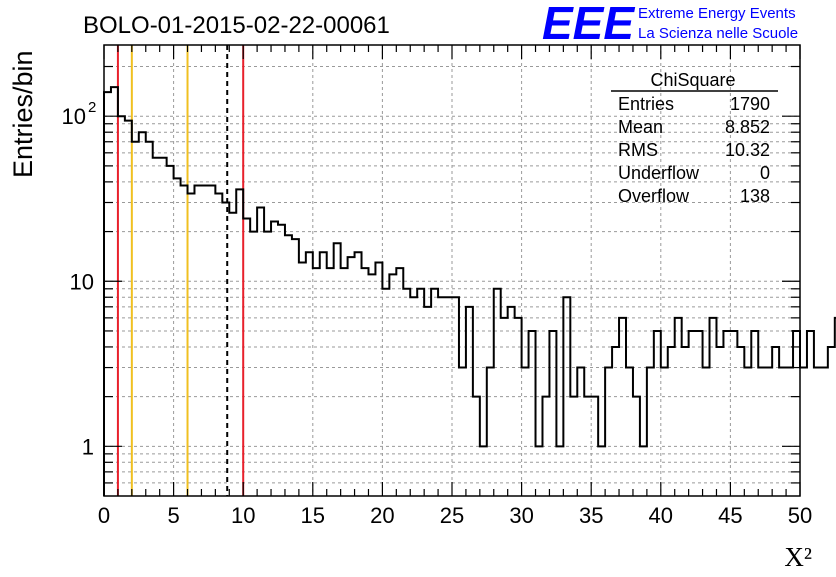 This screenshot has width=836, height=577. What do you see at coordinates (798, 557) in the screenshot?
I see `x-axis-title: X²` at bounding box center [798, 557].